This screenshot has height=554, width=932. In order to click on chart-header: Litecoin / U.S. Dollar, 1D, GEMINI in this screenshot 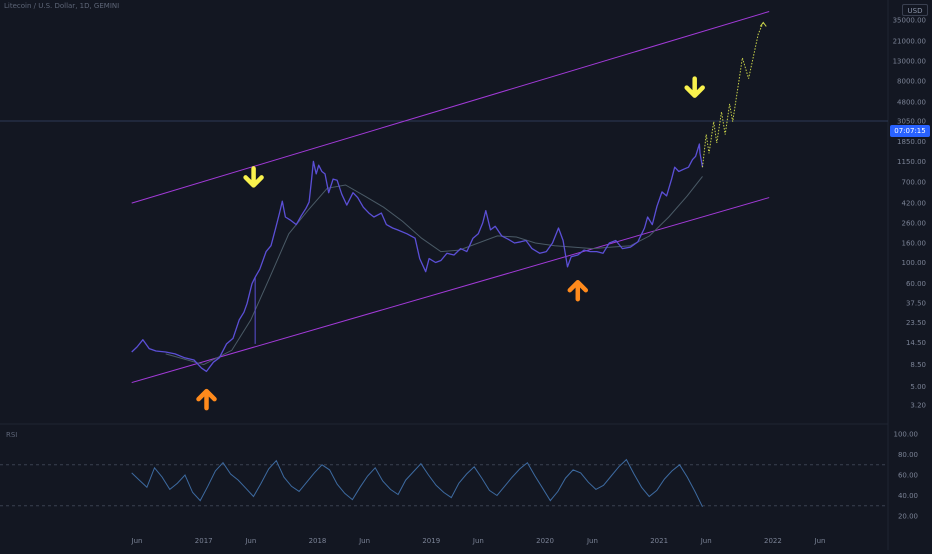, I will do `click(61, 6)`.